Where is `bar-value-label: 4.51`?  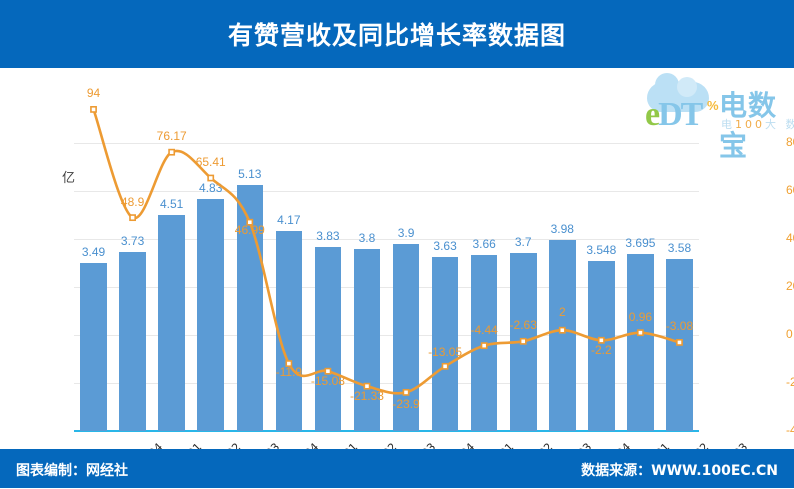
bar-value-label: 4.51 is located at coordinates (171, 203).